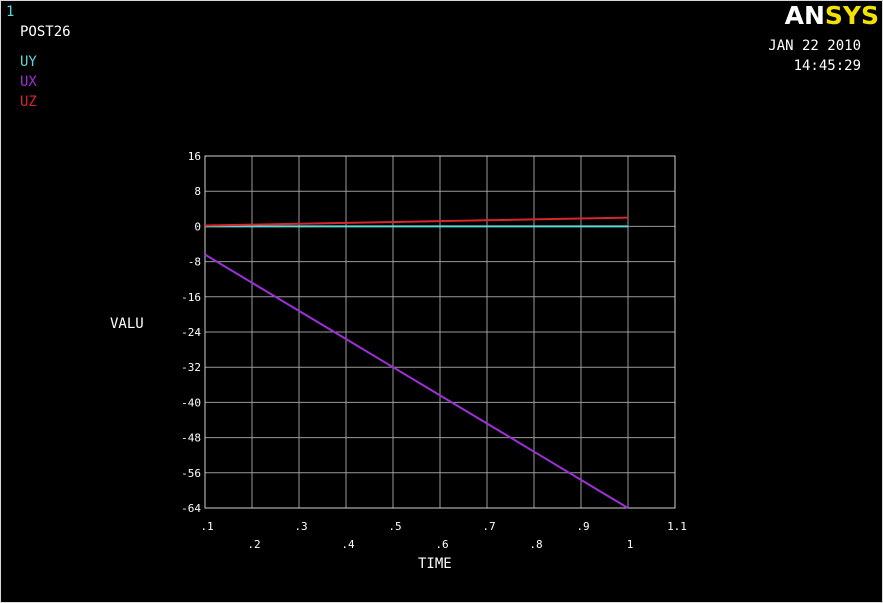 The height and width of the screenshot is (603, 883). What do you see at coordinates (416, 221) in the screenshot?
I see `series-line-uz` at bounding box center [416, 221].